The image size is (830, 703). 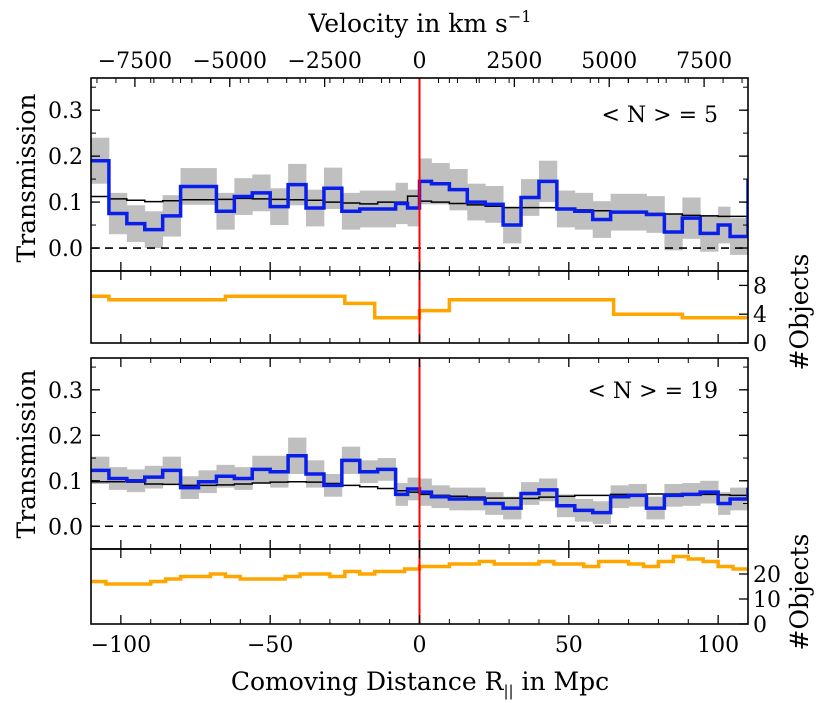 I want to click on observed-transmission-line, so click(x=419, y=198).